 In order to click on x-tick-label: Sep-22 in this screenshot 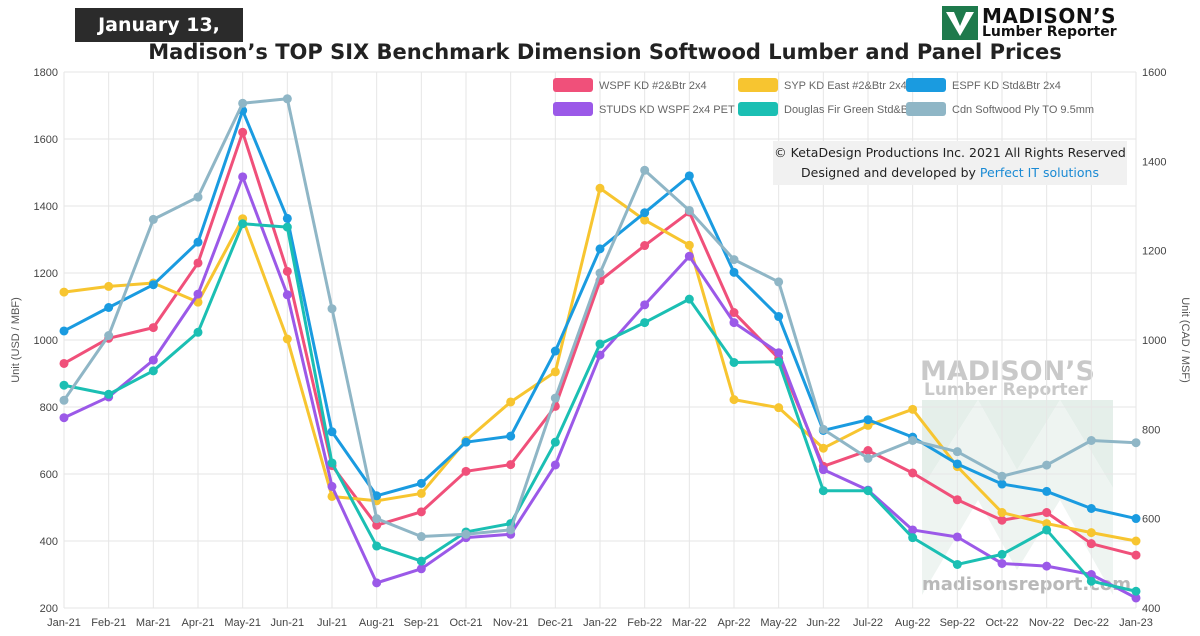, I will do `click(957, 623)`.